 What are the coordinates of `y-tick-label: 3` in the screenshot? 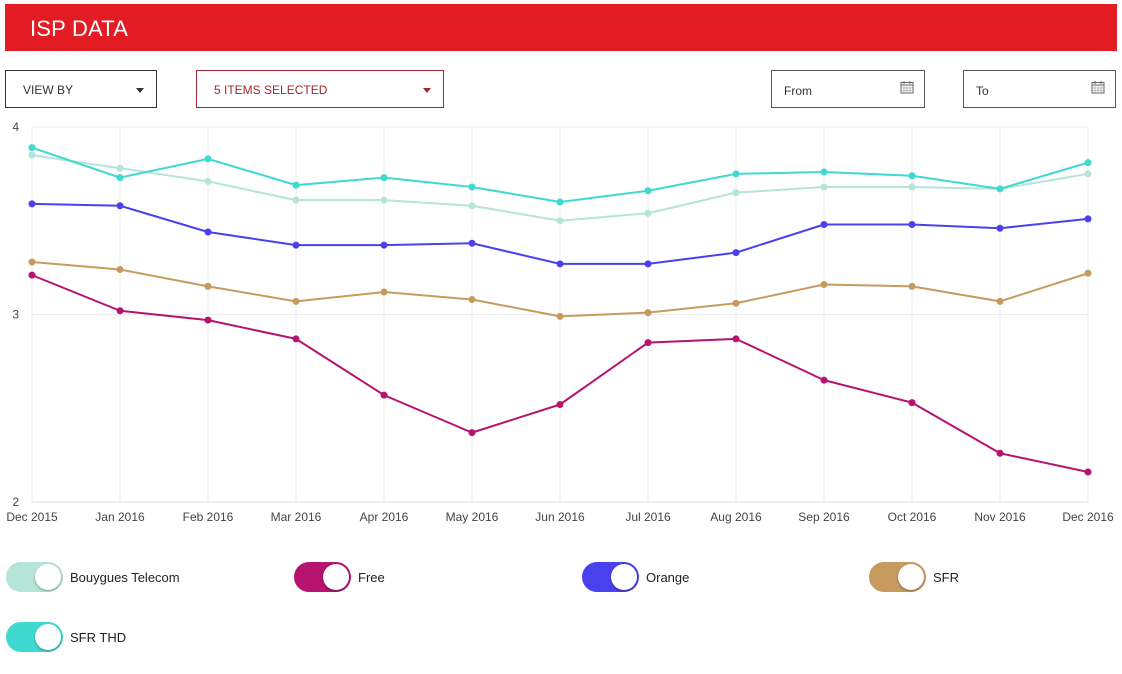 It's located at (15, 315).